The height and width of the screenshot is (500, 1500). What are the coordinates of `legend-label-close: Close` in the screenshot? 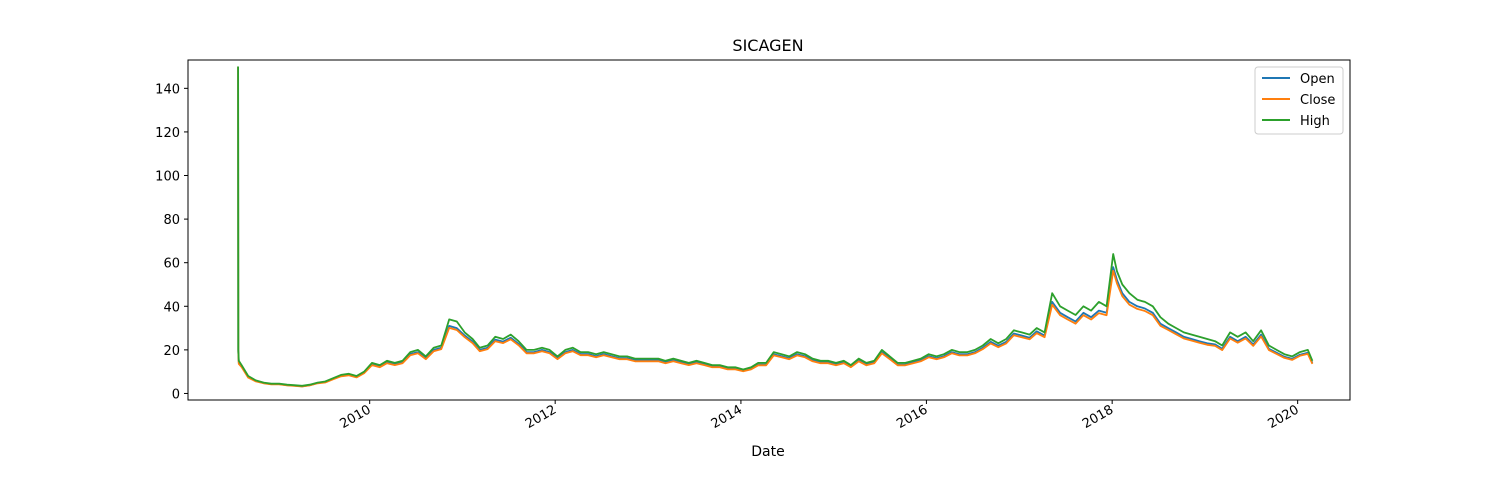 It's located at (1317, 100).